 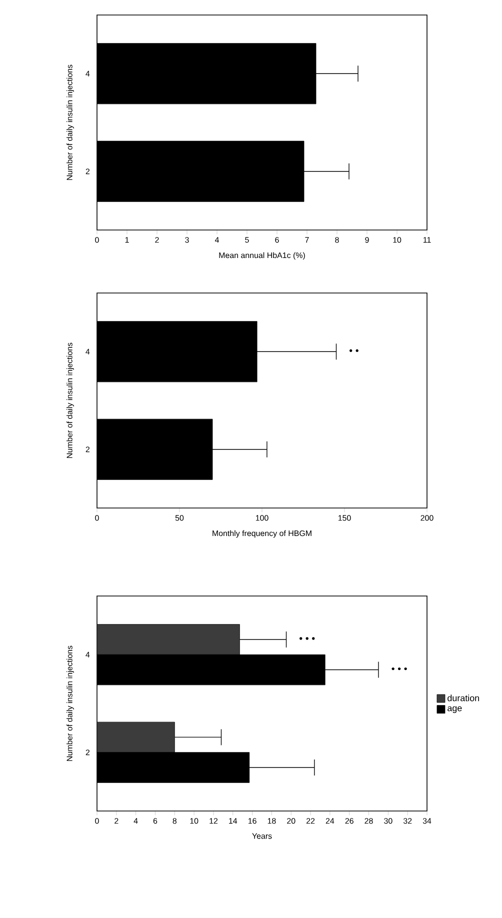 What do you see at coordinates (455, 710) in the screenshot?
I see `legend-label: age` at bounding box center [455, 710].